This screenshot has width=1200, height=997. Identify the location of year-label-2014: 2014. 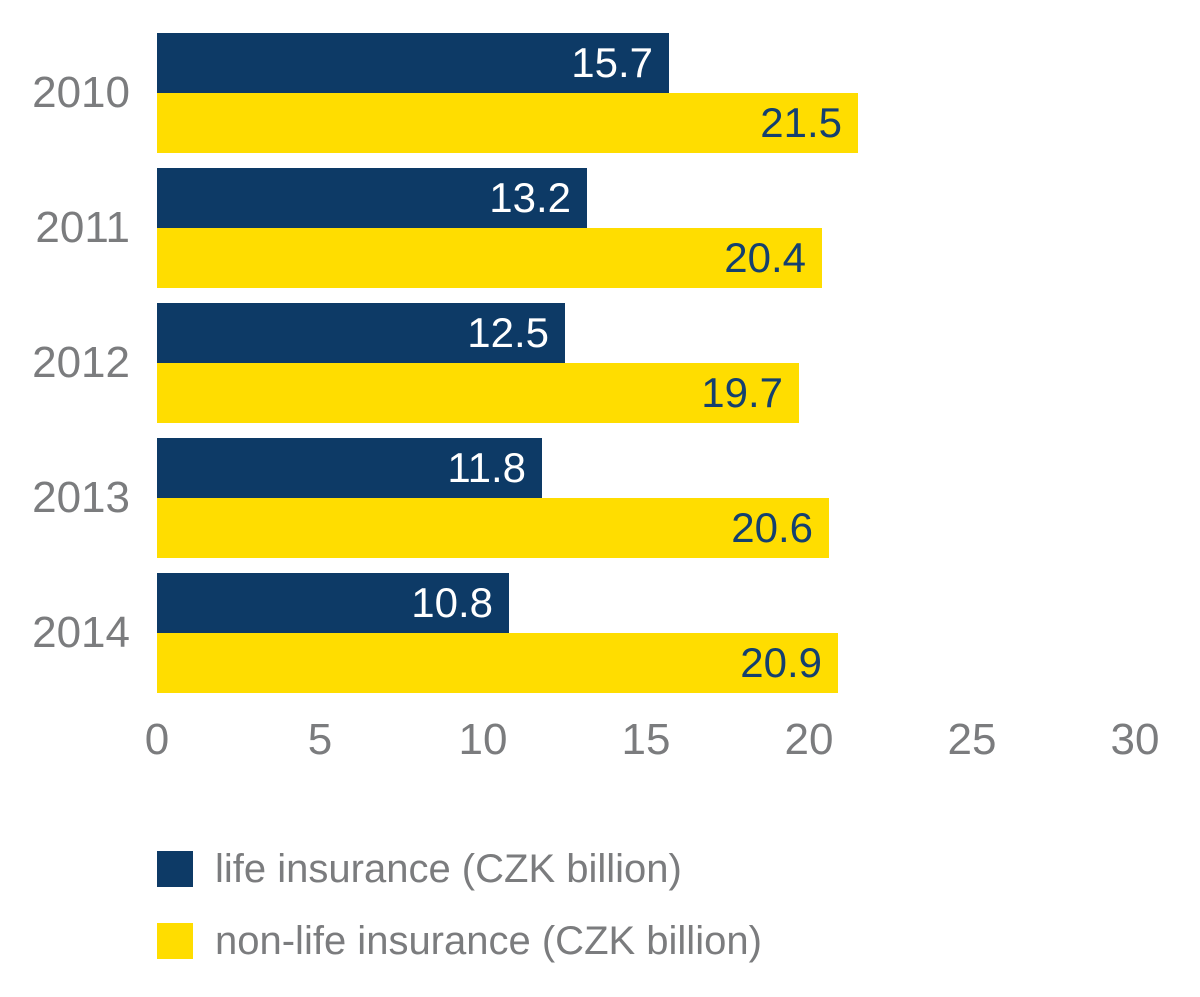
(81, 632).